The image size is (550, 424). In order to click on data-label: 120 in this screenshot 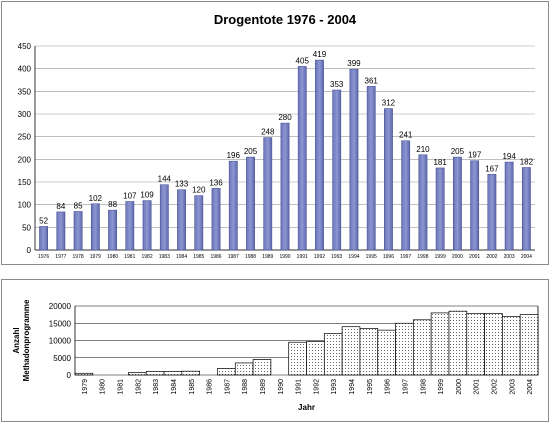, I will do `click(199, 190)`.